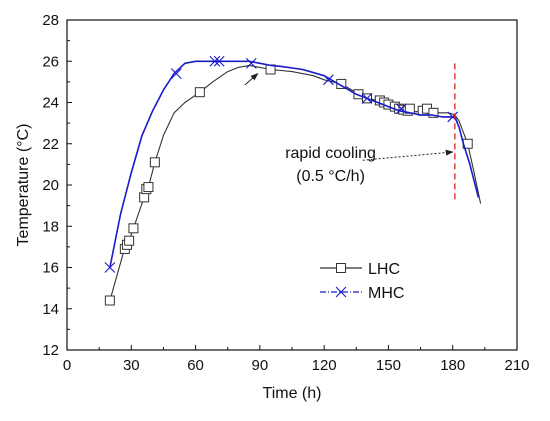  I want to click on y-tick-label: 22, so click(50, 144).